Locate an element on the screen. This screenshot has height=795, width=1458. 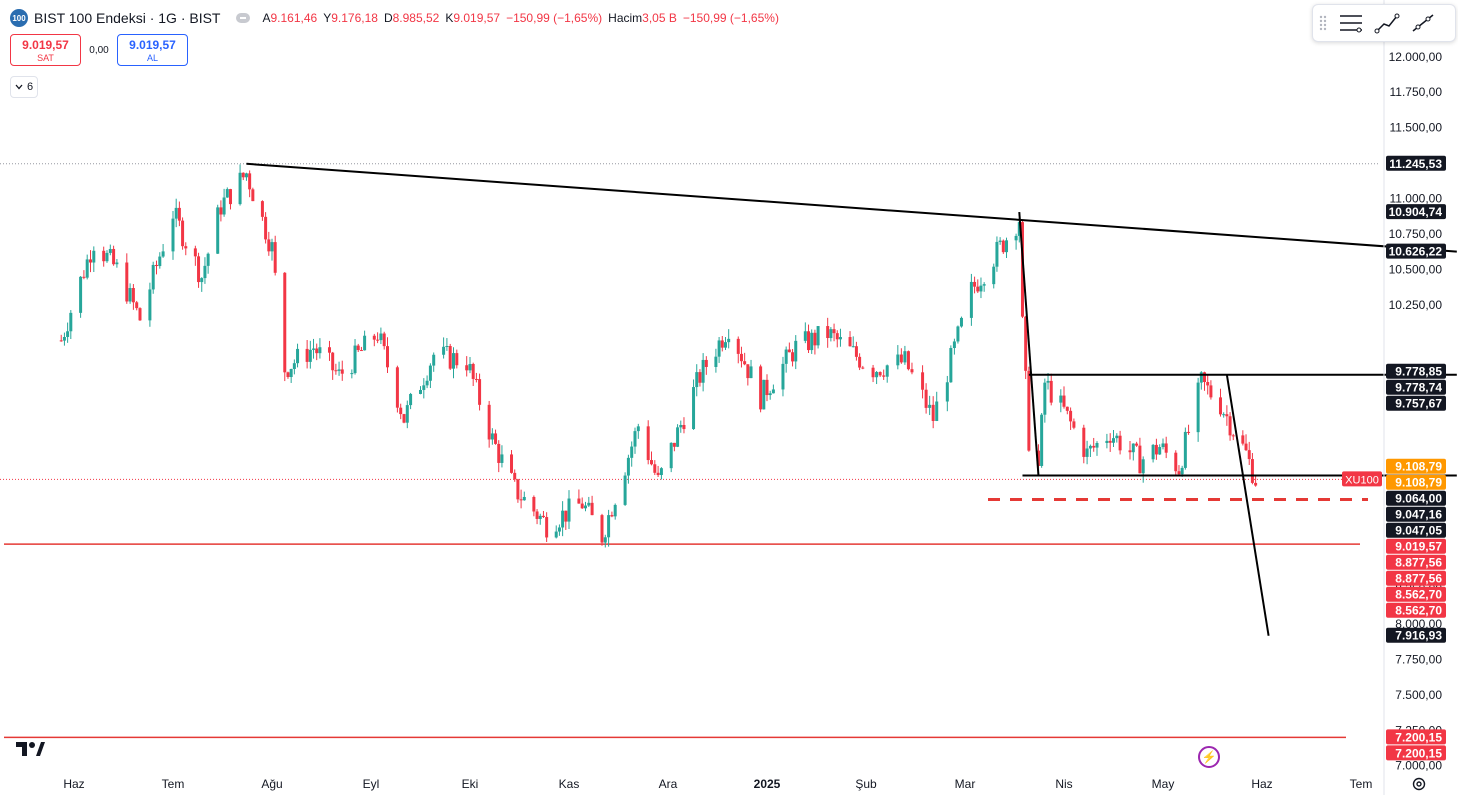
sell-button: 9.019,57 SAT is located at coordinates (45, 50).